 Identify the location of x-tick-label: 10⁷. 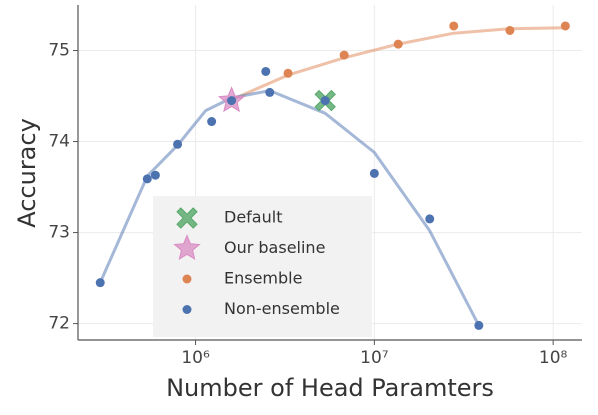
(374, 358).